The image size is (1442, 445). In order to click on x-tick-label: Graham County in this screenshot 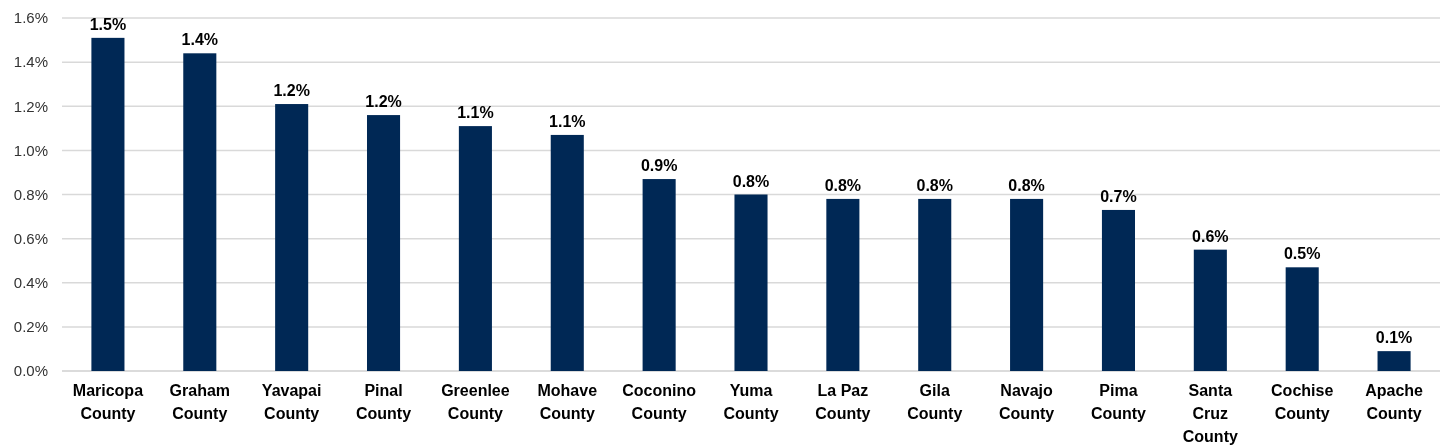, I will do `click(200, 402)`.